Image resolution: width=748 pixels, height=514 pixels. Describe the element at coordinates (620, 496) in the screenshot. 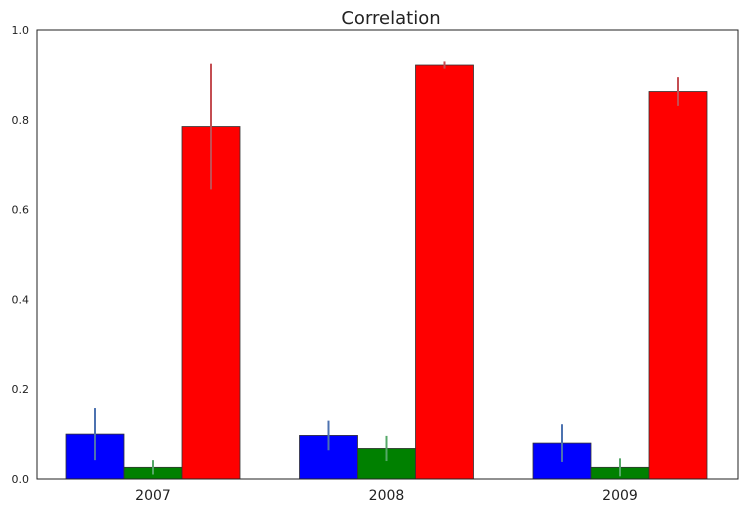

I see `x-tick-label-2009: 2009` at that location.